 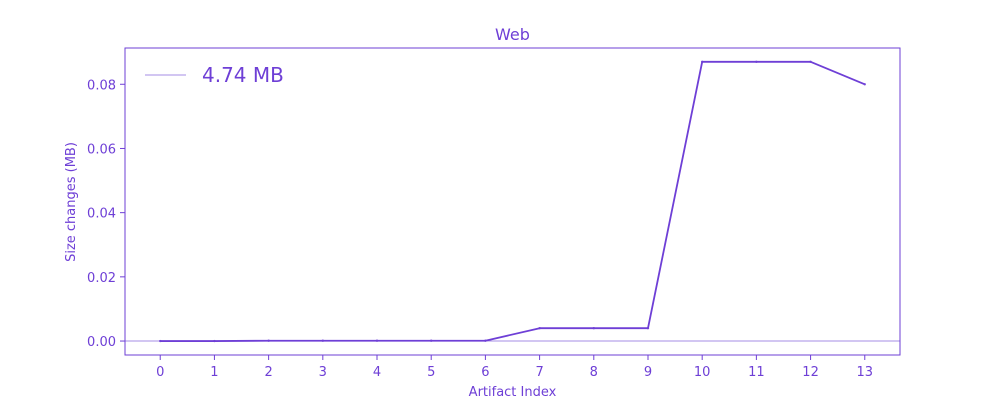 I want to click on x-tick-label: 10, so click(x=702, y=372).